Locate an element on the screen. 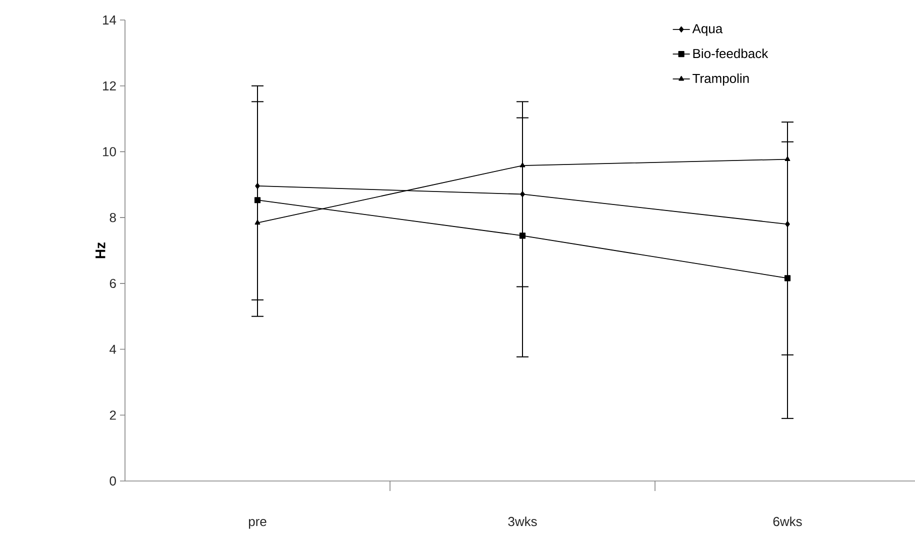 Image resolution: width=915 pixels, height=549 pixels. y-tick-label: 14 is located at coordinates (109, 20).